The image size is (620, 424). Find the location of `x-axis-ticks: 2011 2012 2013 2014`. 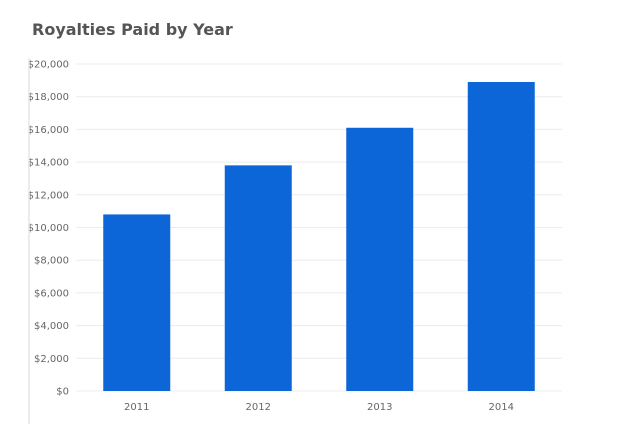

x-axis-ticks: 2011 2012 2013 2014 is located at coordinates (319, 407).